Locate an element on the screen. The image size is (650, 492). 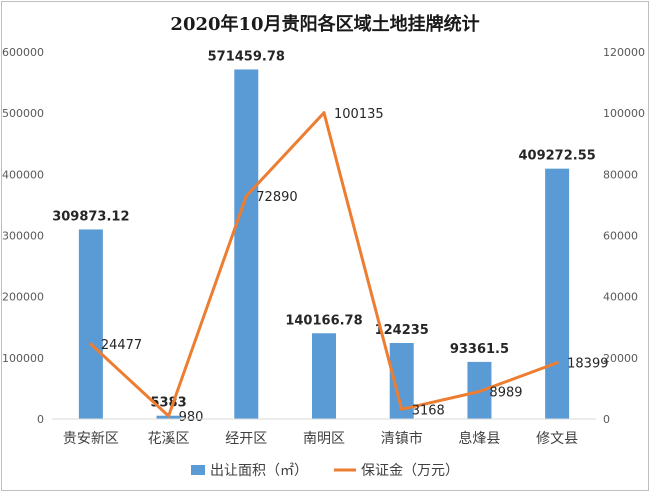
left-axis: 0 100000 200000 300000 400000 500000 600000 is located at coordinates (23, 236).